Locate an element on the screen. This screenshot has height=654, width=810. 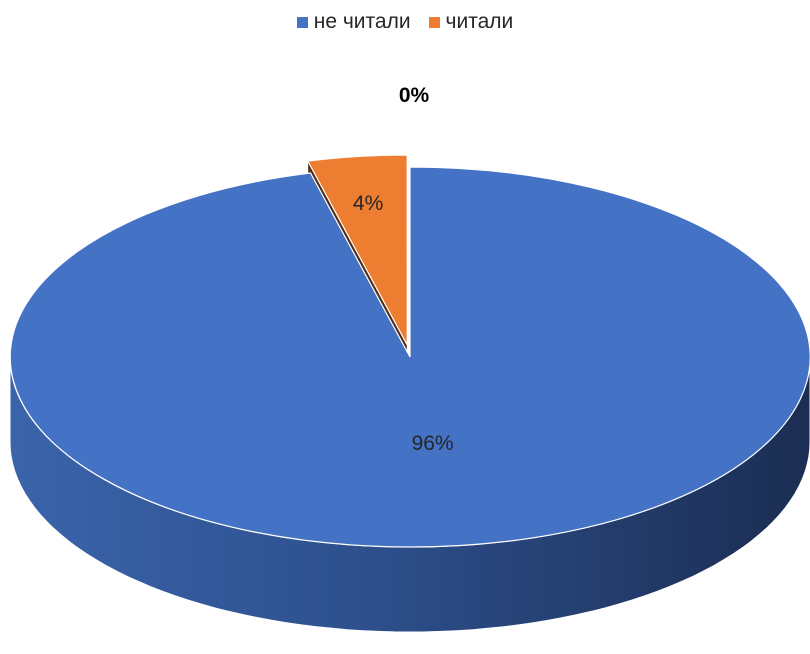
data-label-not-read: 96% is located at coordinates (433, 443).